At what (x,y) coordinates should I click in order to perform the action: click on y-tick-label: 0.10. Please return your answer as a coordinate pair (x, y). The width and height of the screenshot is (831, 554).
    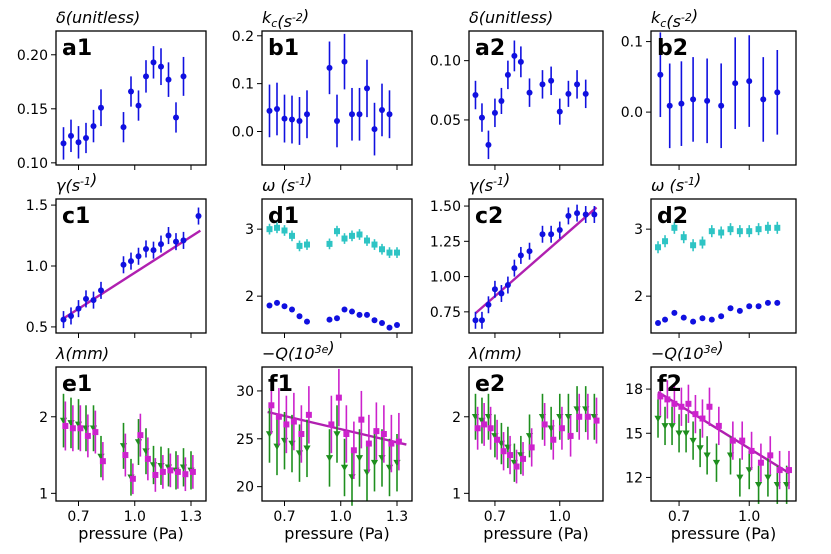
    Looking at the image, I should click on (32, 164).